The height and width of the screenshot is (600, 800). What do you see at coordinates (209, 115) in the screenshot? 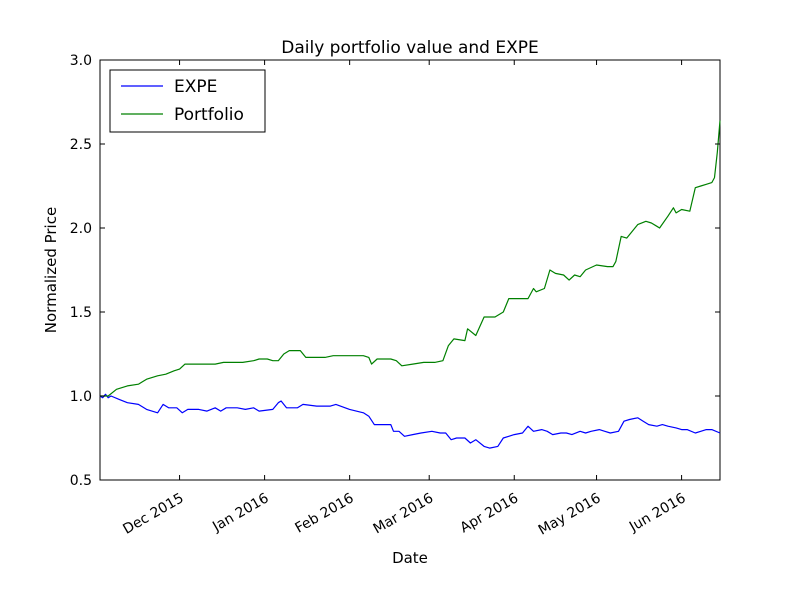
I see `legend-label-portfolio: Portfolio` at bounding box center [209, 115].